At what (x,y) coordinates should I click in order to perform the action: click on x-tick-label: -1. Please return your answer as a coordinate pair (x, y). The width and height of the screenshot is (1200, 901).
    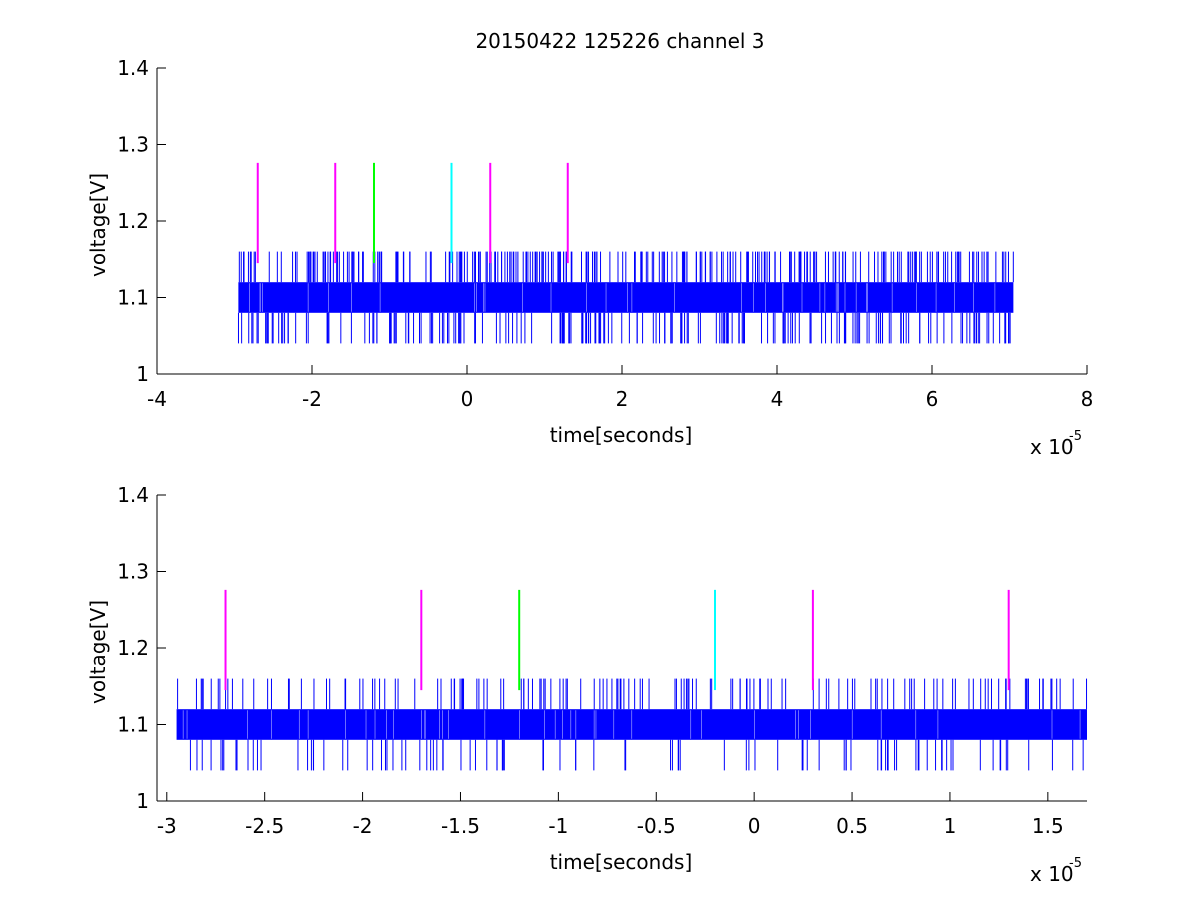
    Looking at the image, I should click on (558, 826).